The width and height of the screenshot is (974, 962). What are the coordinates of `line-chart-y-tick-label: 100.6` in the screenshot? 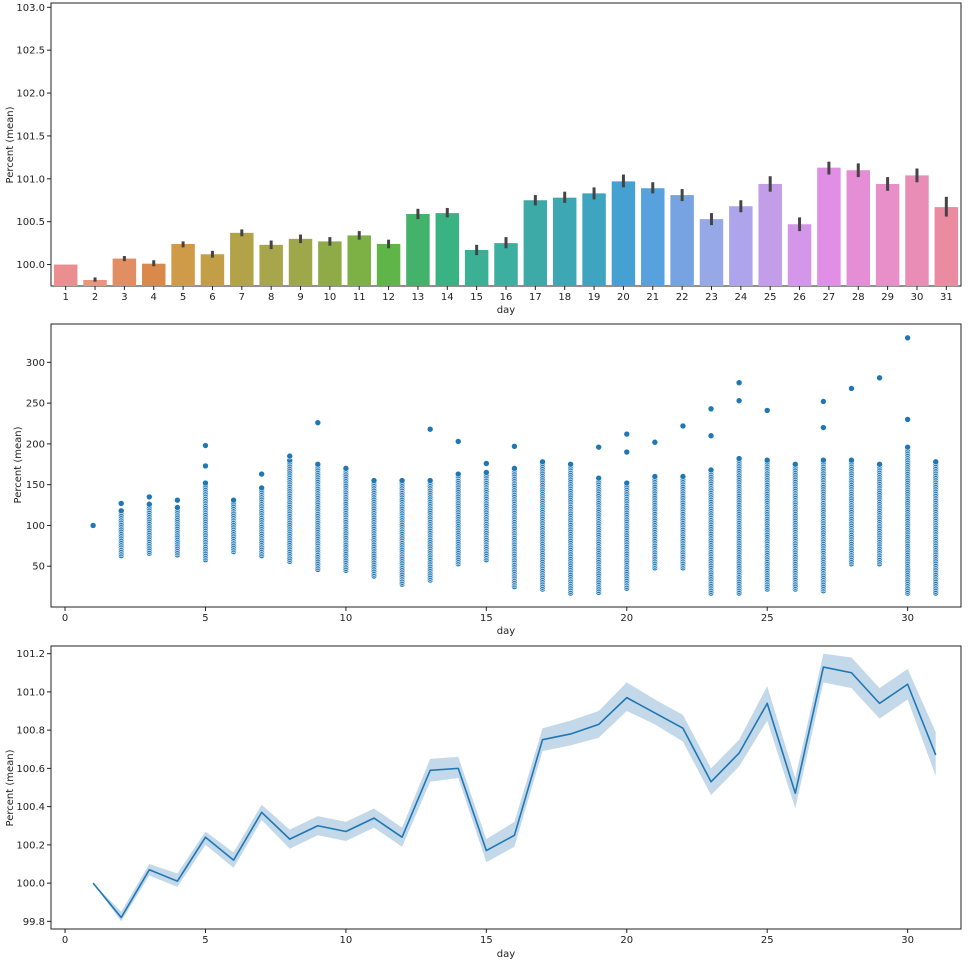 It's located at (30, 769).